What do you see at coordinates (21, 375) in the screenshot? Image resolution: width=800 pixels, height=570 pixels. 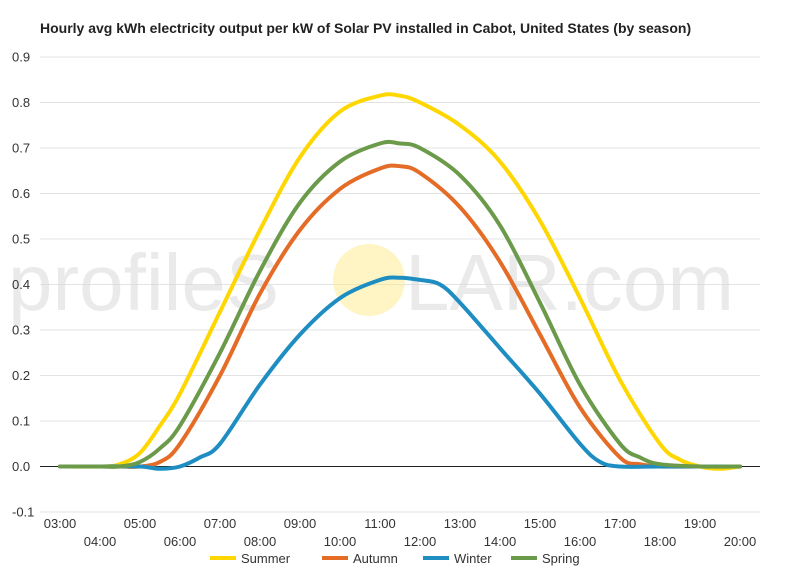 I see `y-tick-label: 0.2` at bounding box center [21, 375].